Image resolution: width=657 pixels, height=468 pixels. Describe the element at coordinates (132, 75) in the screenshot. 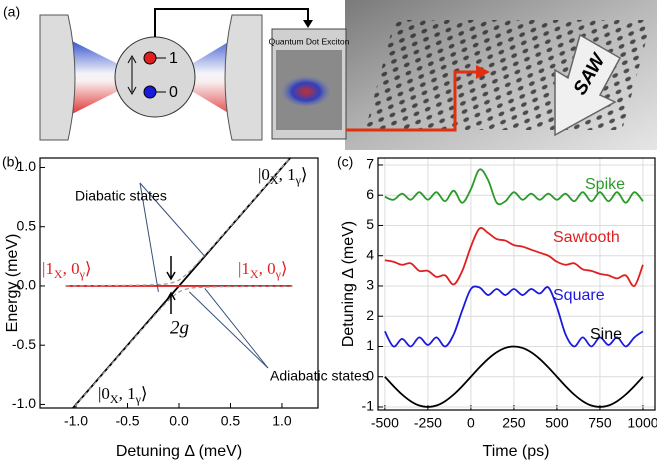

I see `arrow-heads` at that location.